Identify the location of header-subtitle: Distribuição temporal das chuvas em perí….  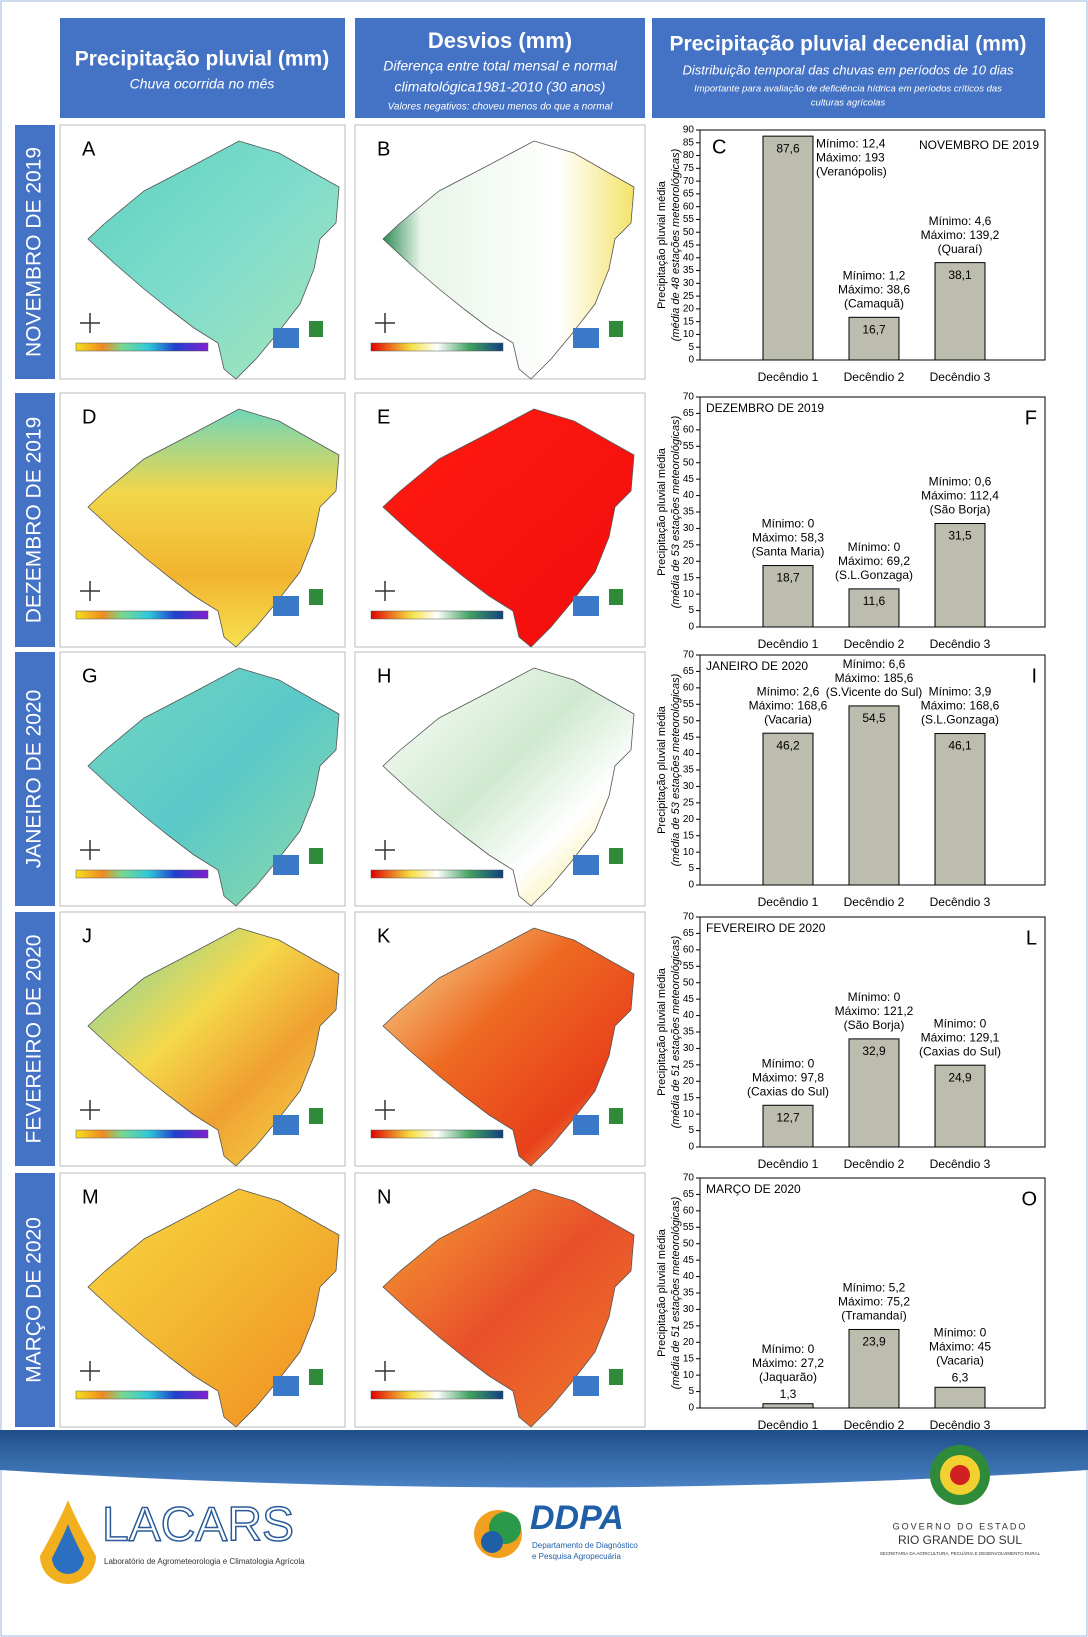
(848, 69).